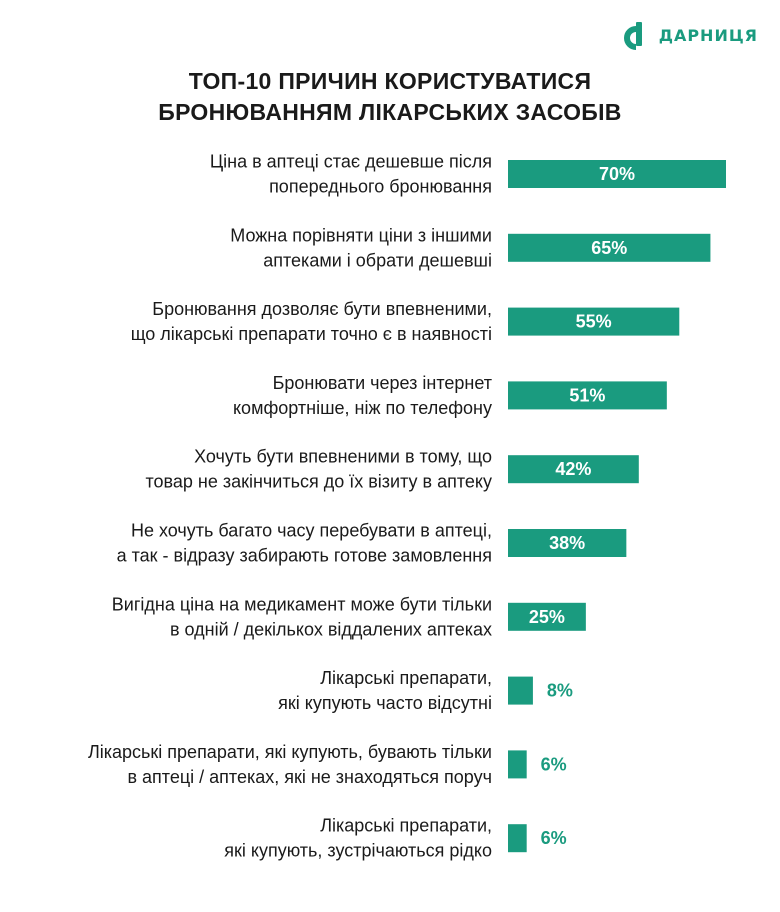 This screenshot has height=912, width=780. I want to click on value-label: 55%, so click(594, 322).